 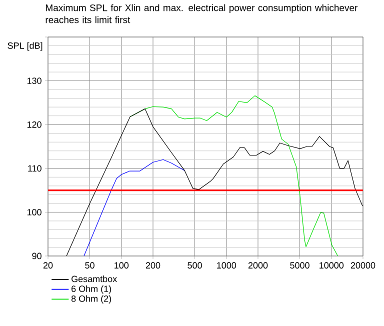 I want to click on x-tick-label: 5000, so click(x=300, y=265).